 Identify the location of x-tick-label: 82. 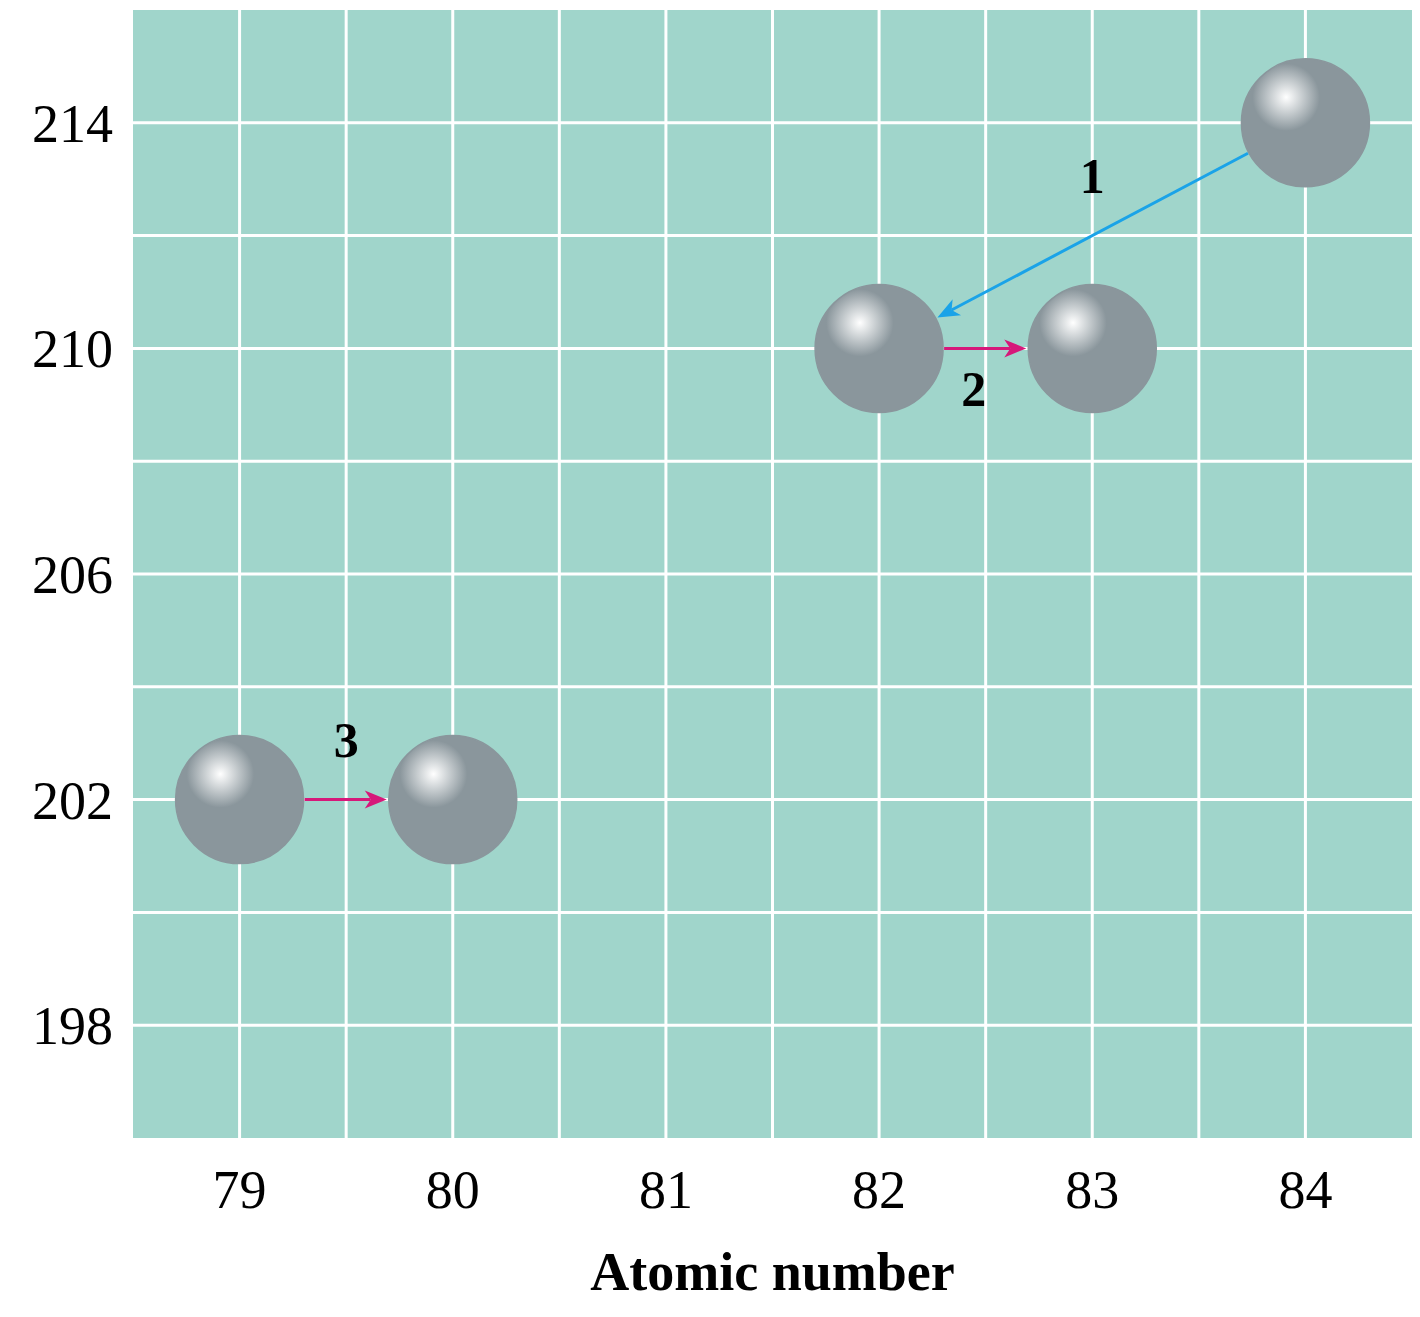
(879, 1190).